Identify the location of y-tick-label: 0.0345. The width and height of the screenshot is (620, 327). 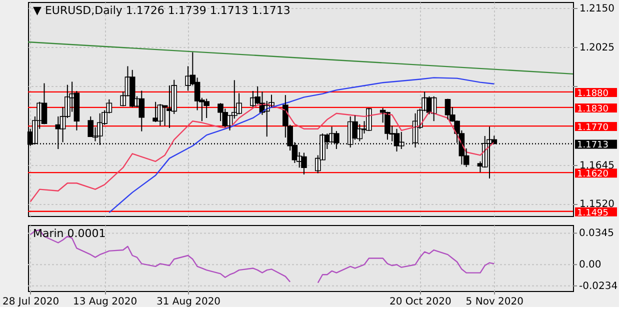
(596, 234).